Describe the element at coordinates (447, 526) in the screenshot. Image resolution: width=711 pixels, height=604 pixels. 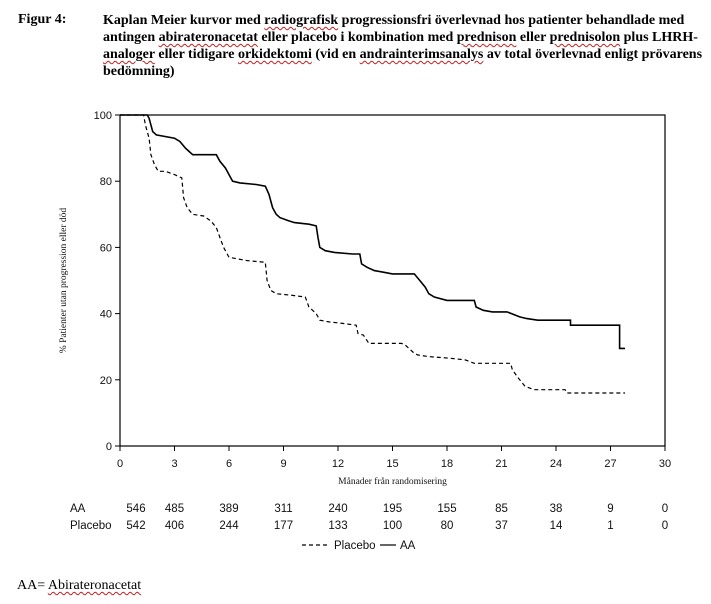
I see `risk-count: 80` at that location.